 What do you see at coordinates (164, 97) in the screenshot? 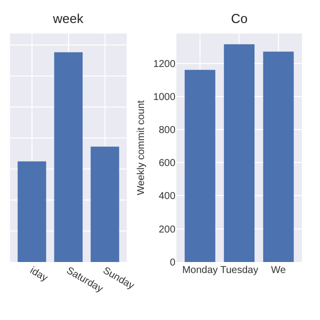
I see `y-tick-label: 1000` at bounding box center [164, 97].